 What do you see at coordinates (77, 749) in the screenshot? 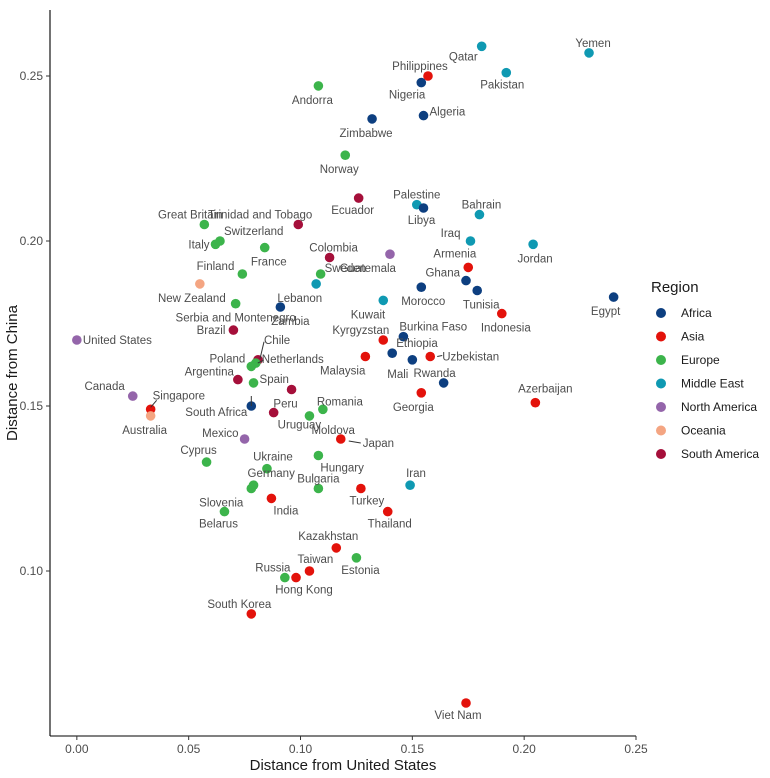
I see `x-tick-label: 0.00` at bounding box center [77, 749].